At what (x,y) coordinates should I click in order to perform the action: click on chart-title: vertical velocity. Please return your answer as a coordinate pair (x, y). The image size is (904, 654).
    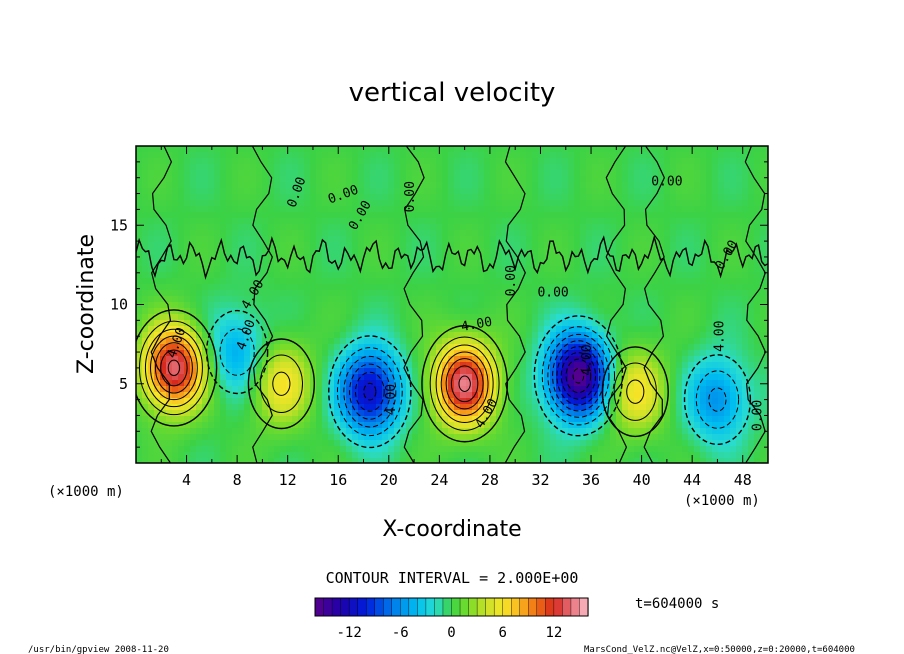
    Looking at the image, I should click on (452, 93).